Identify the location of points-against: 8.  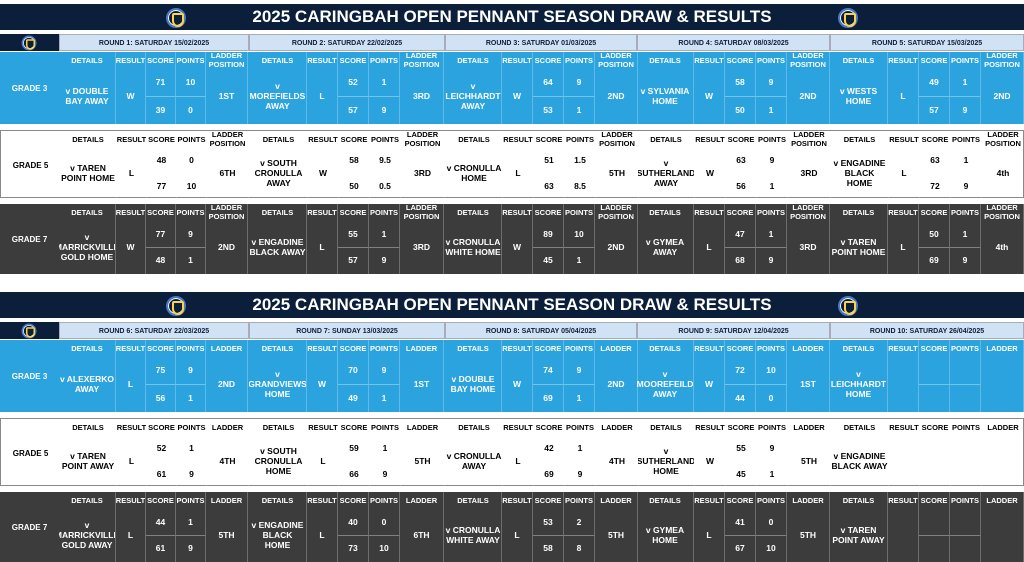
(579, 549).